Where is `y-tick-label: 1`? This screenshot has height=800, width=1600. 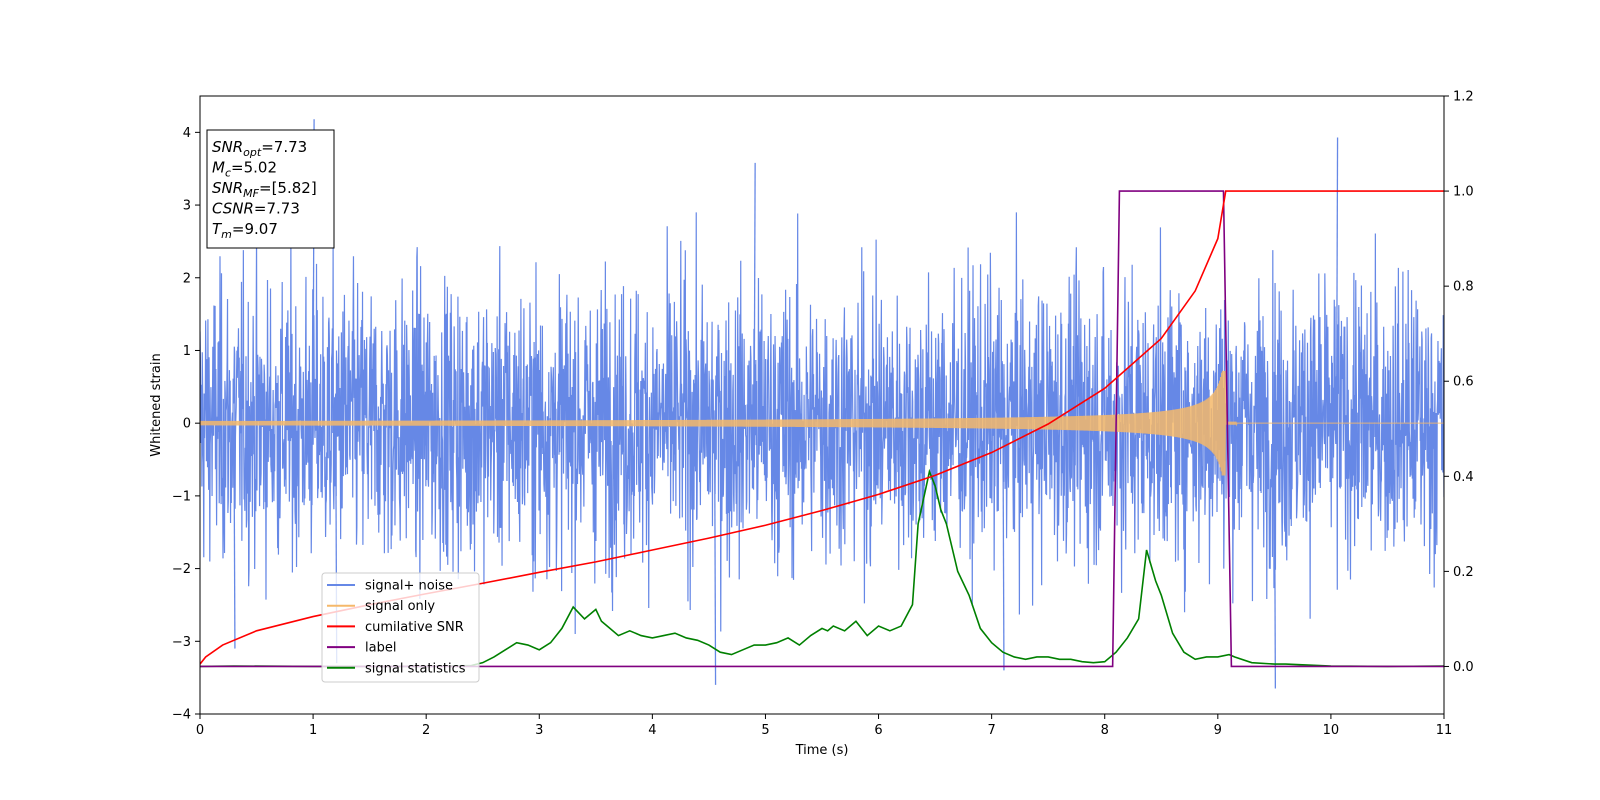
y-tick-label: 1 is located at coordinates (187, 351).